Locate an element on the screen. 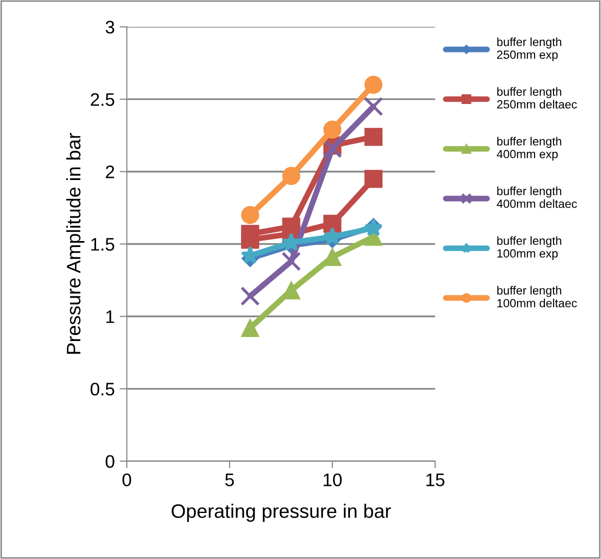  x-axis-title: Operating pressure in bar is located at coordinates (281, 513).